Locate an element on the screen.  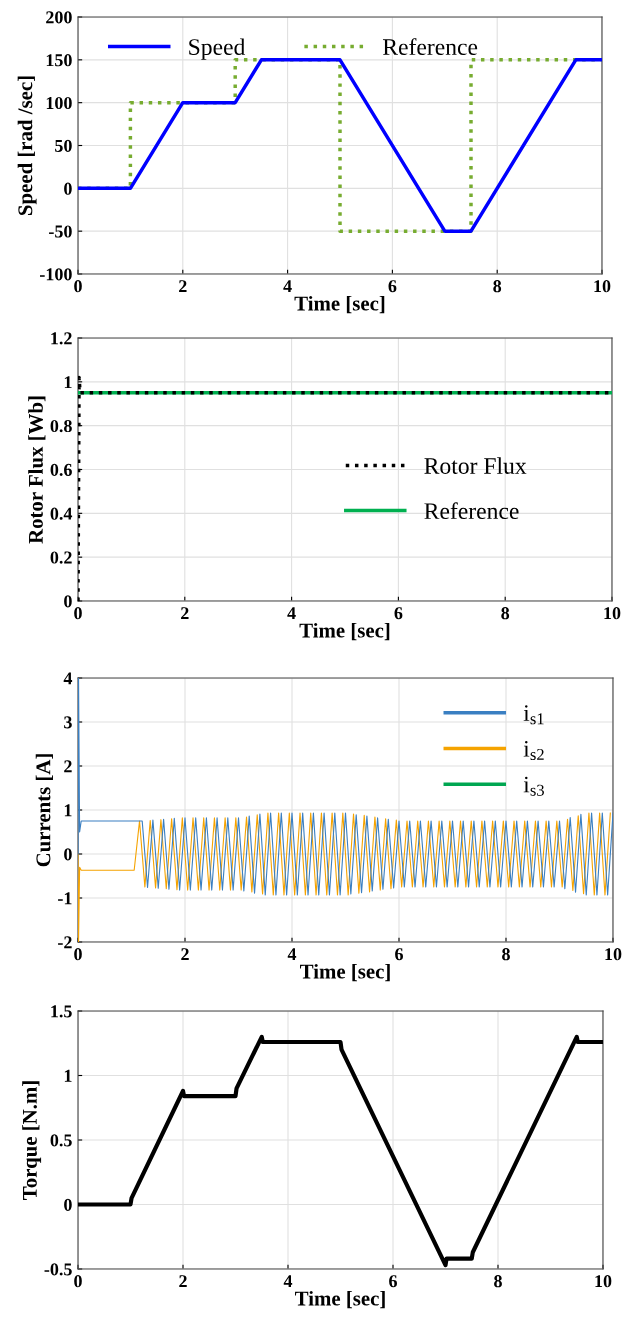
y-tick-label: -100 is located at coordinates (56, 274).